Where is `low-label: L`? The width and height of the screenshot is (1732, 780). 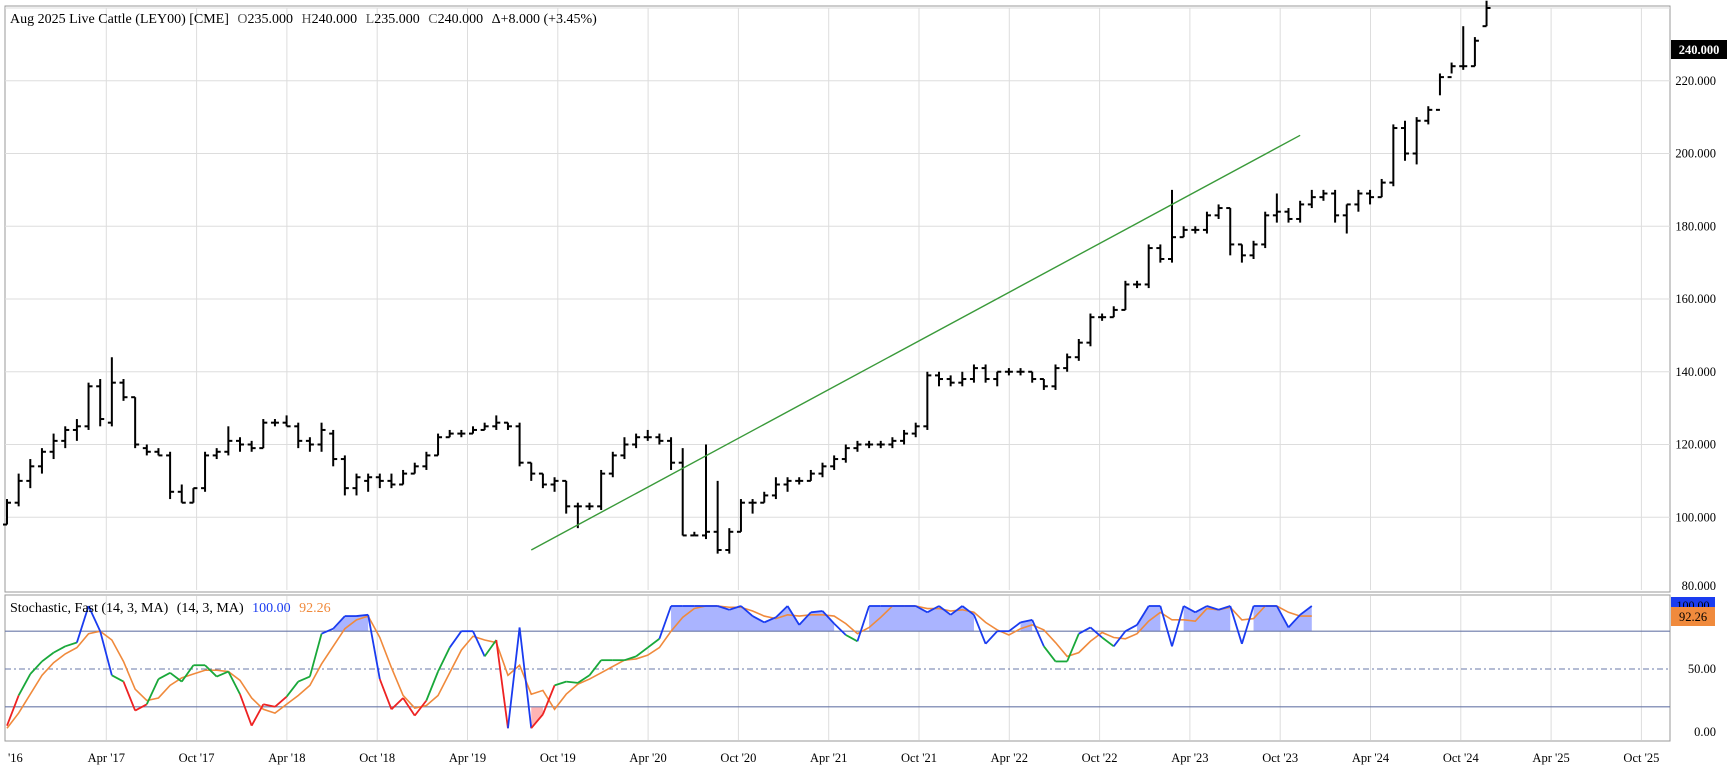 low-label: L is located at coordinates (370, 19).